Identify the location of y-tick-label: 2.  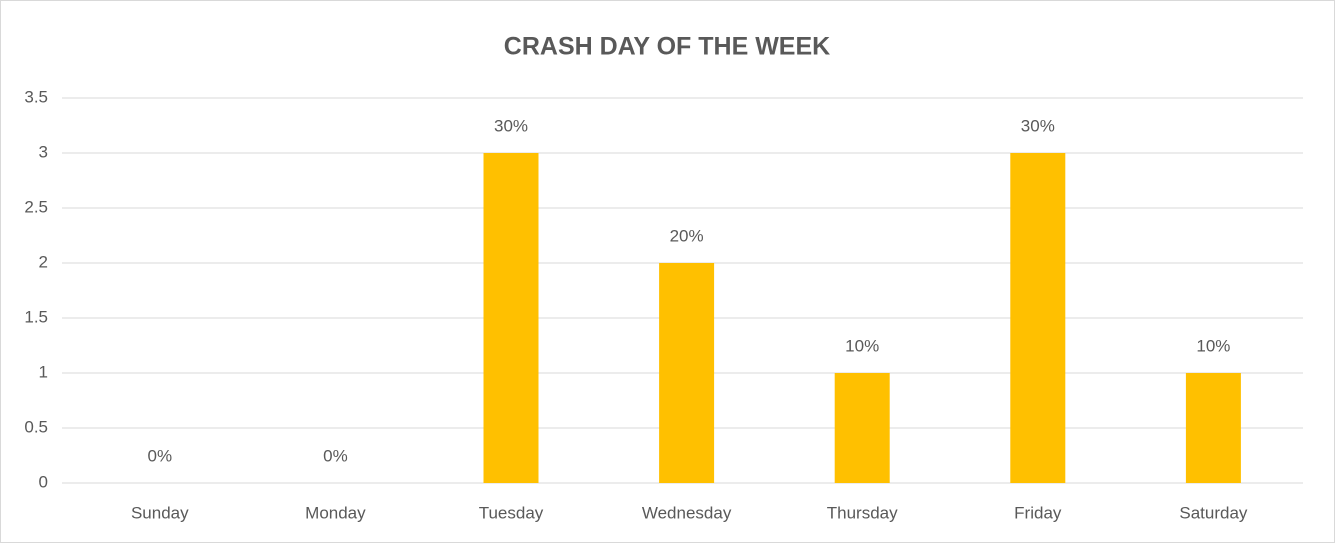
(43, 261).